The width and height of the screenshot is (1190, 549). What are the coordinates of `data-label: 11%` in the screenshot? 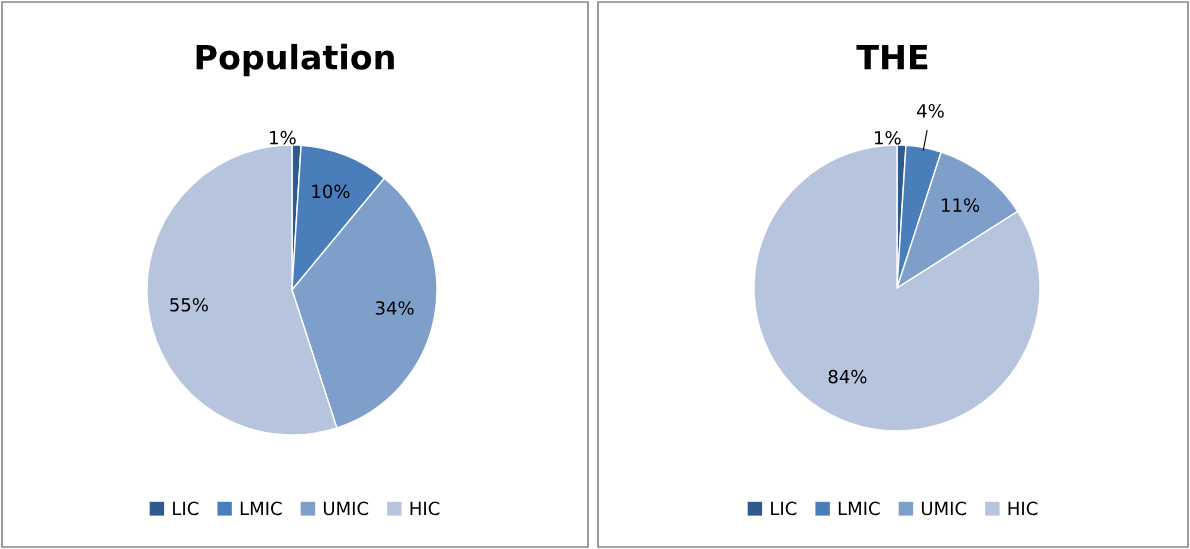 It's located at (961, 205).